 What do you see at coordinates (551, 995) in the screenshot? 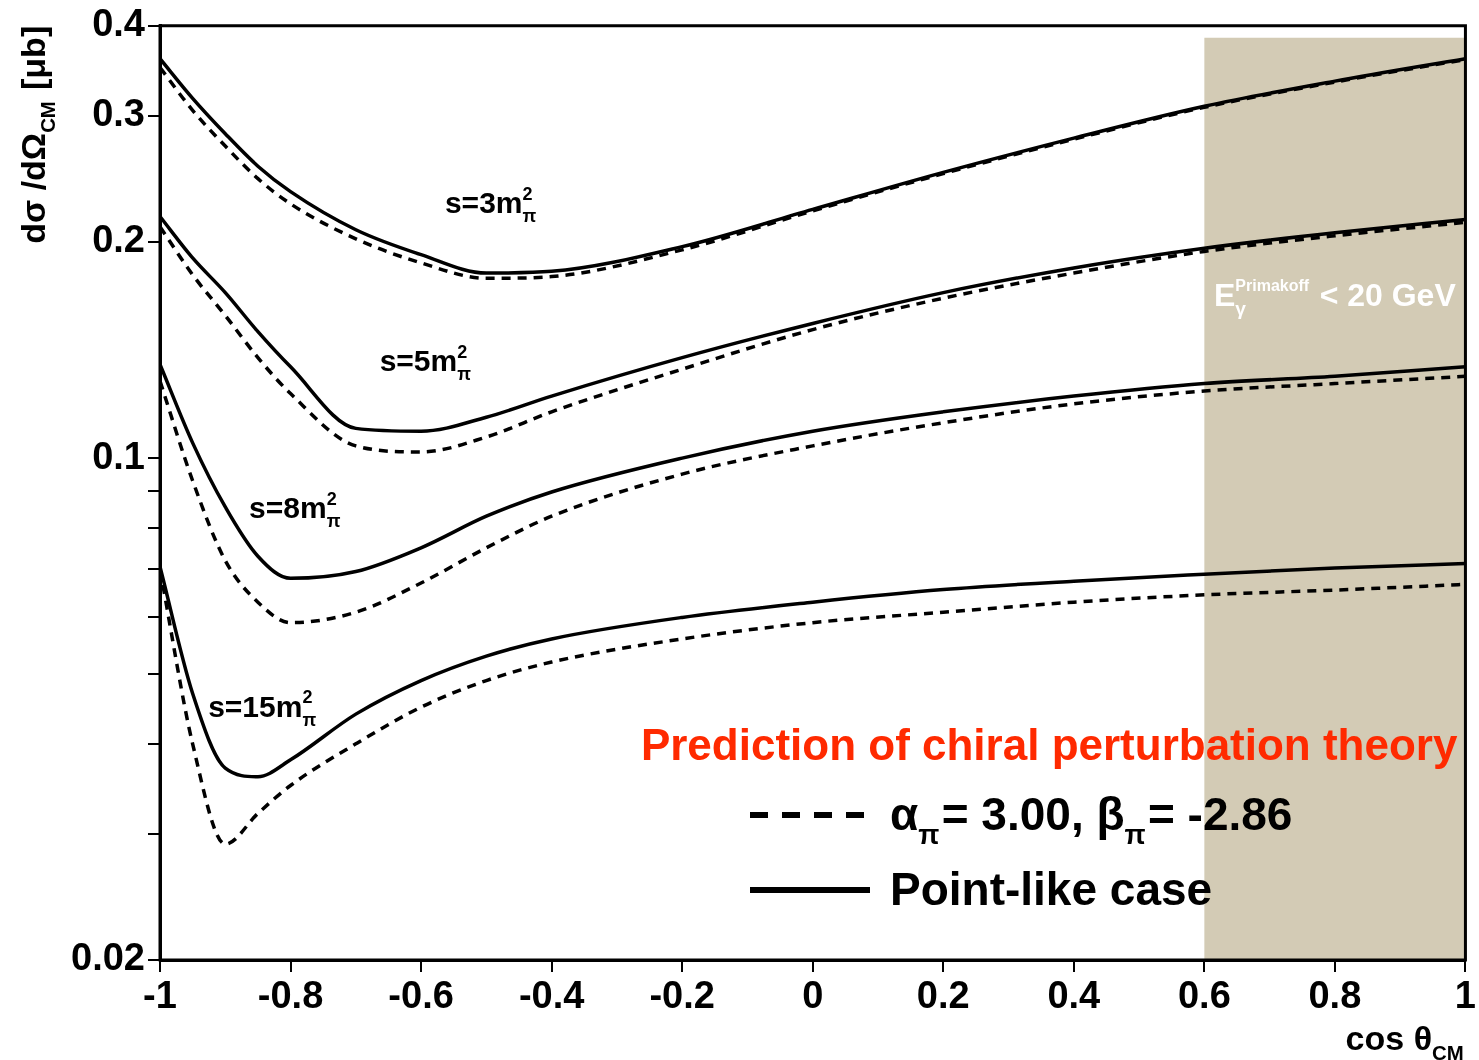
I see `x-tick-label: -0.4` at bounding box center [551, 995].